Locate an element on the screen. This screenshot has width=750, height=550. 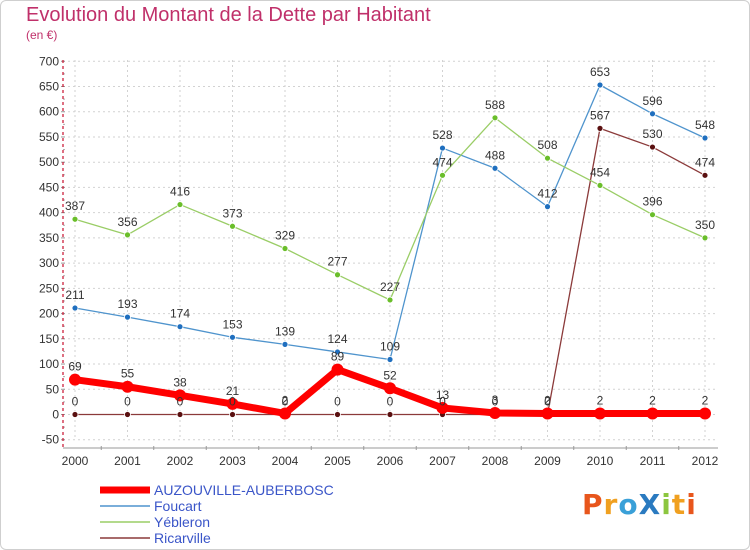
legend-label: Ricarville is located at coordinates (182, 538).